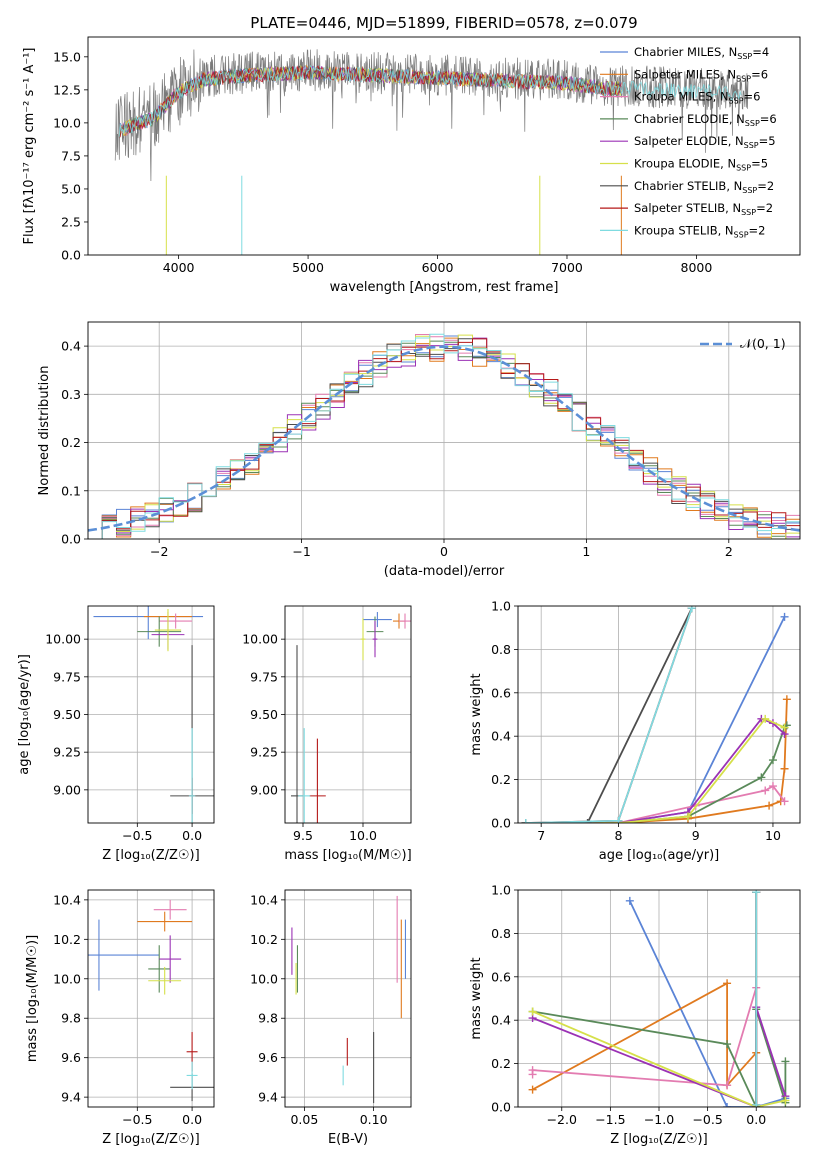 The image size is (819, 1170). Describe the element at coordinates (348, 714) in the screenshot. I see `age_vs_mass-plot` at that location.